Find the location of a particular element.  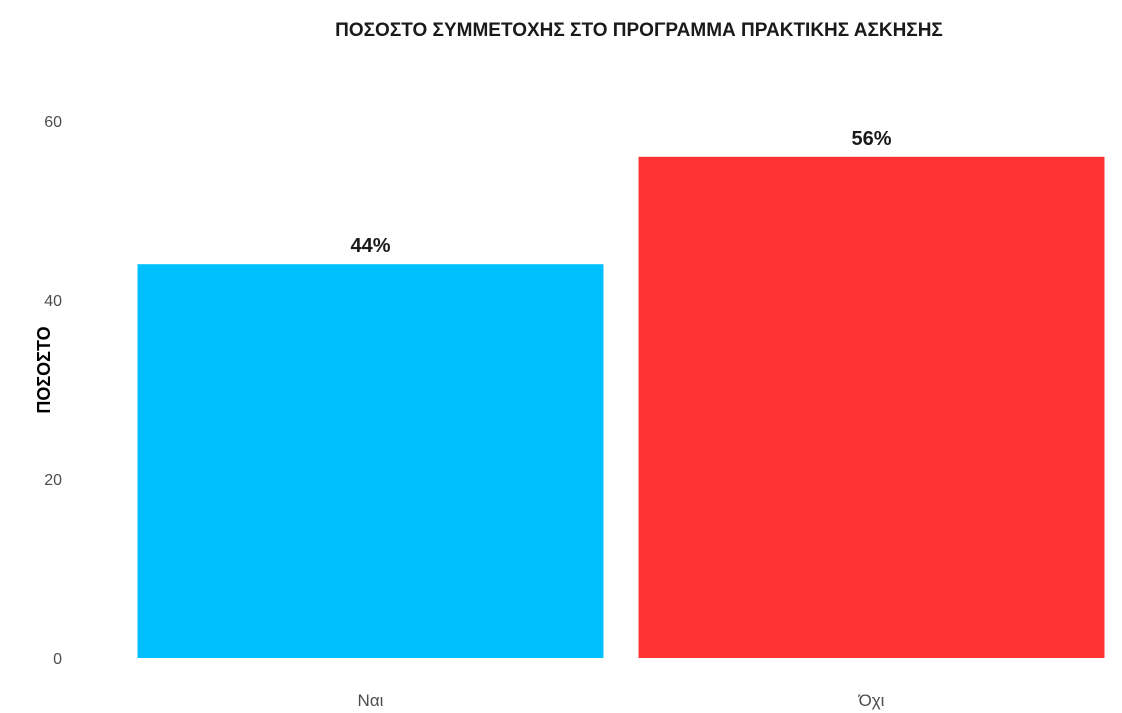

bar-value-label: 56% is located at coordinates (871, 139).